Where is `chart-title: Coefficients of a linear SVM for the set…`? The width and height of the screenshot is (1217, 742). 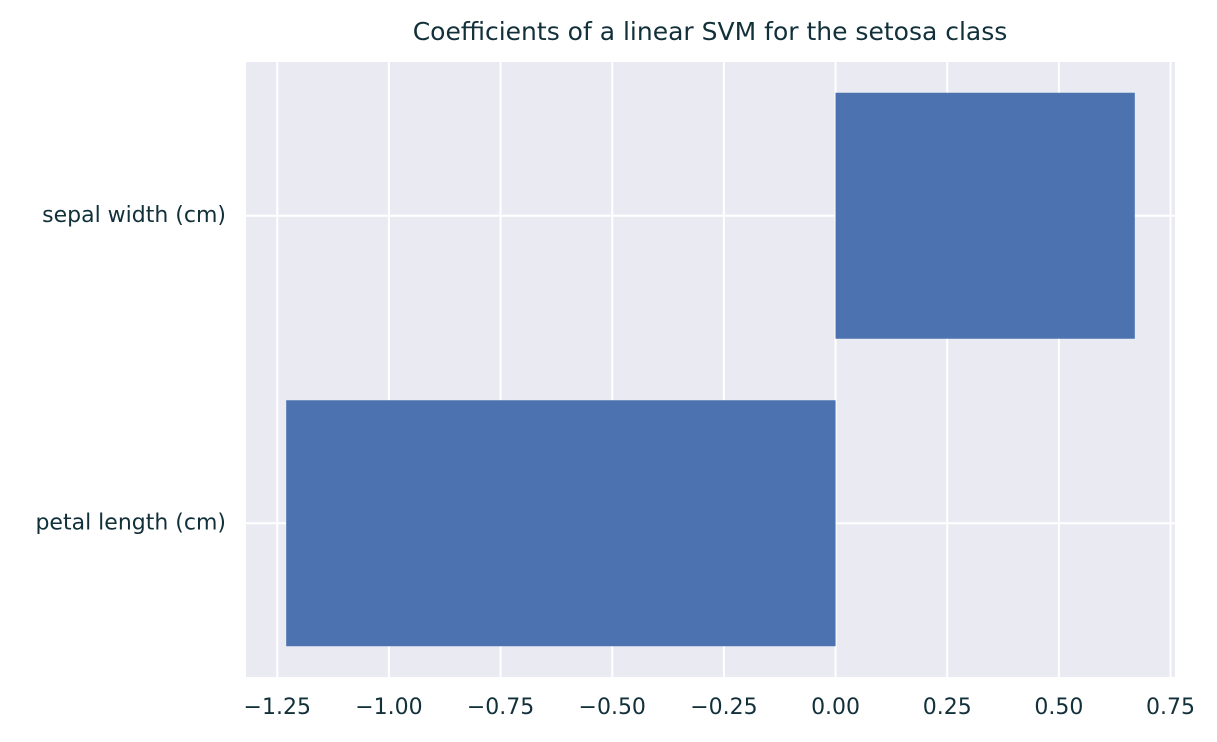 chart-title: Coefficients of a linear SVM for the set… is located at coordinates (710, 31).